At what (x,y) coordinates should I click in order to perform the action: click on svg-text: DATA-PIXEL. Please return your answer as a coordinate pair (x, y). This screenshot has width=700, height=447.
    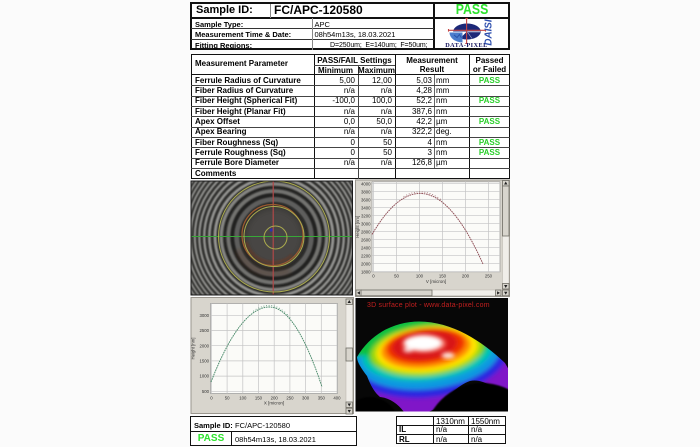
    Looking at the image, I should click on (466, 45).